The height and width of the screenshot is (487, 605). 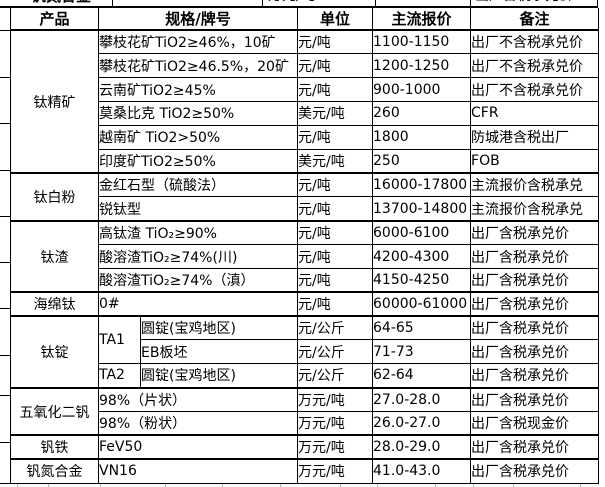 I want to click on spec-cell: 金红石型（硫酸法）, so click(x=198, y=185).